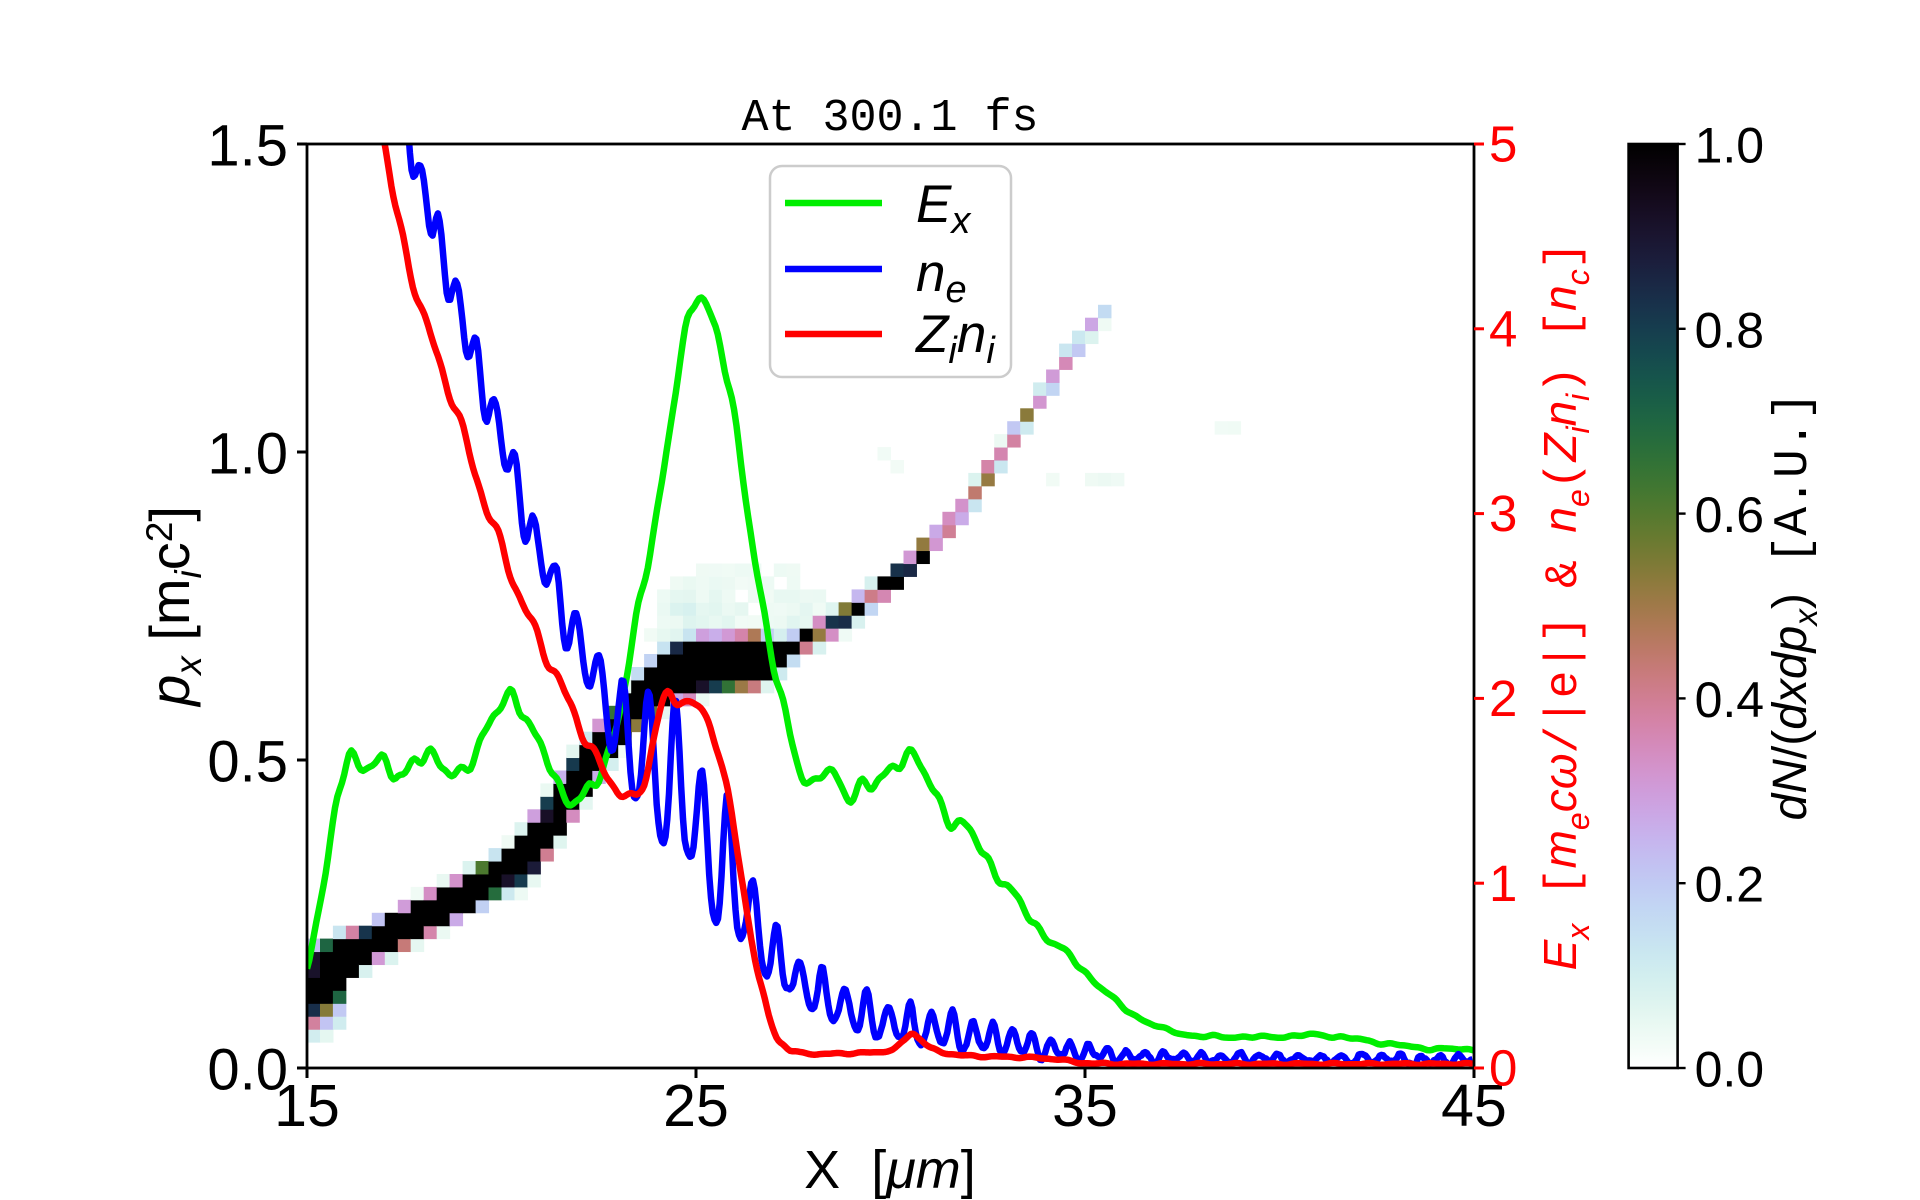  What do you see at coordinates (1794, 606) in the screenshot?
I see `svg-text: dN/(dxdpx) [A.U.]` at bounding box center [1794, 606].